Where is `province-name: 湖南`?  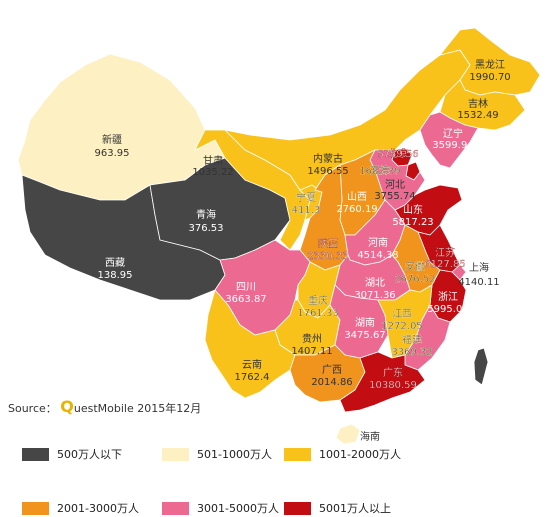
province-name: 湖南 is located at coordinates (365, 322).